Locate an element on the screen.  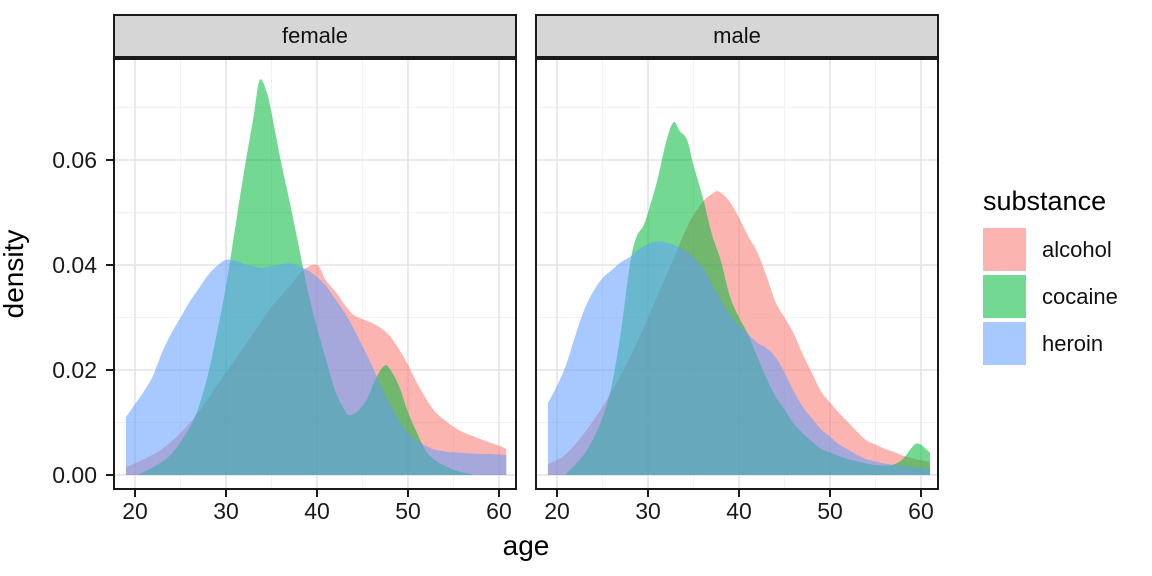
y-tick-label: 0.06 is located at coordinates (74, 160).